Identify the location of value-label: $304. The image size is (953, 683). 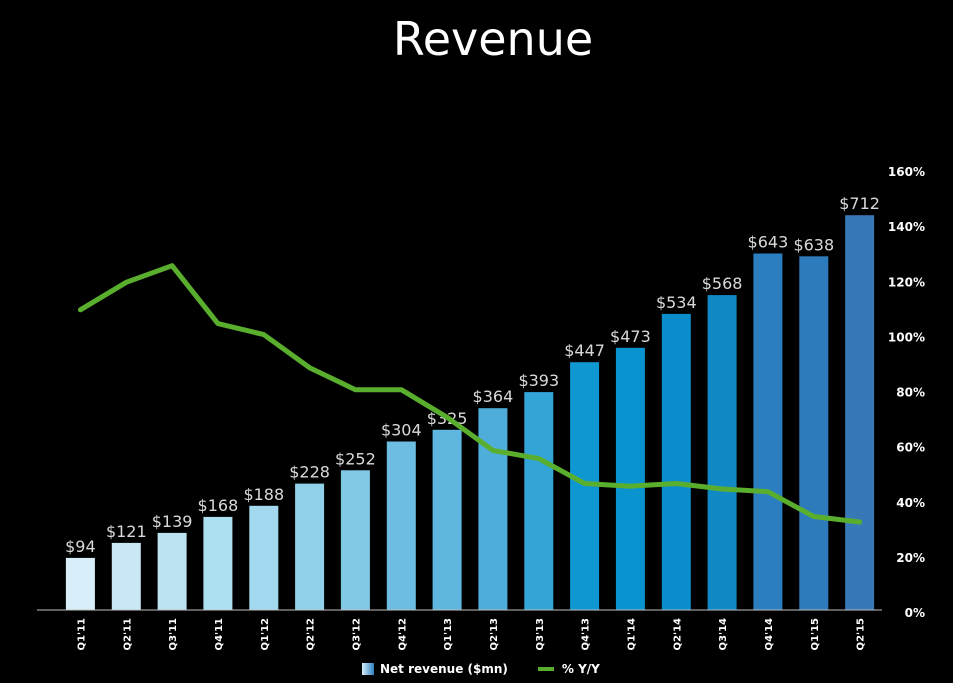
(401, 430).